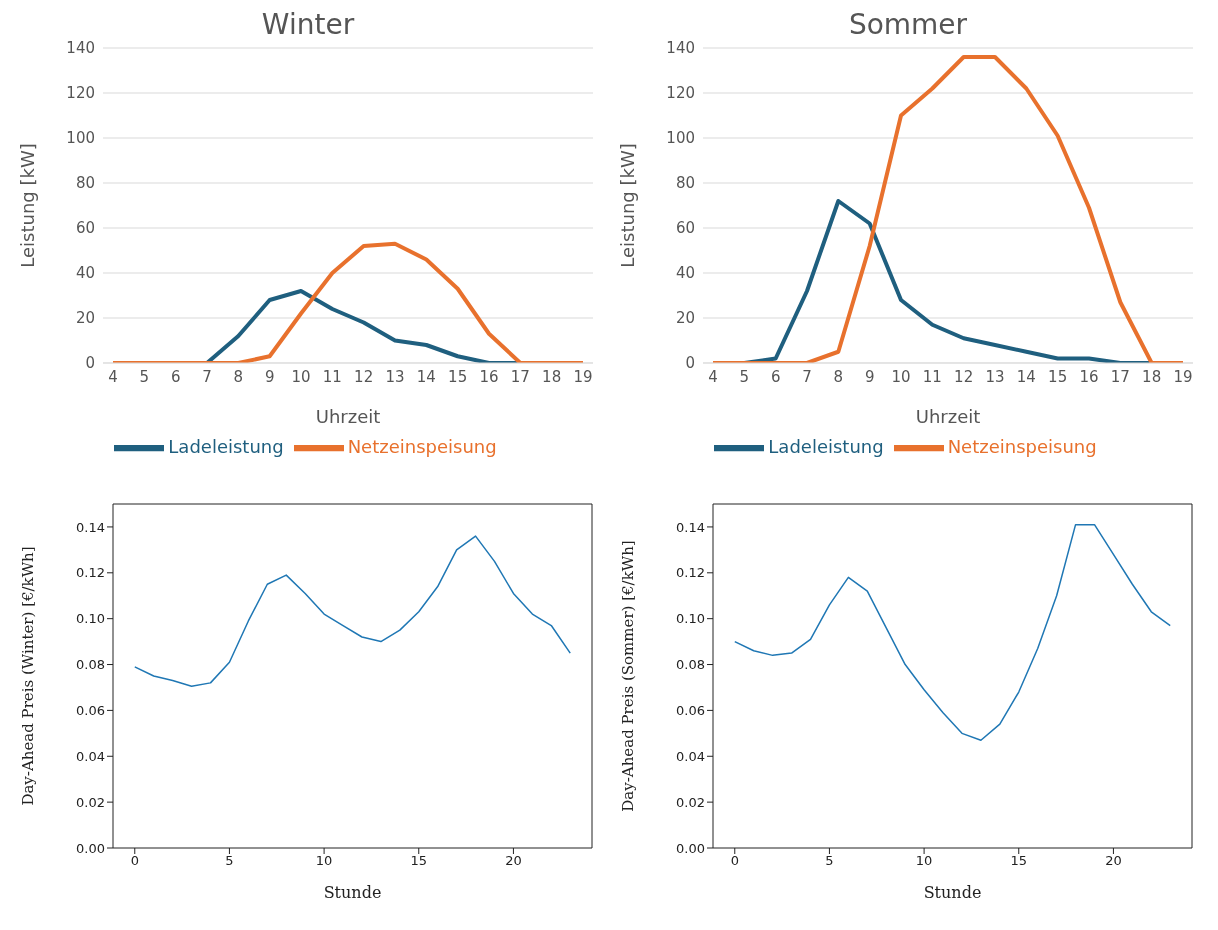 Image resolution: width=1218 pixels, height=930 pixels. What do you see at coordinates (308, 24) in the screenshot?
I see `chart-title: Winter` at bounding box center [308, 24].